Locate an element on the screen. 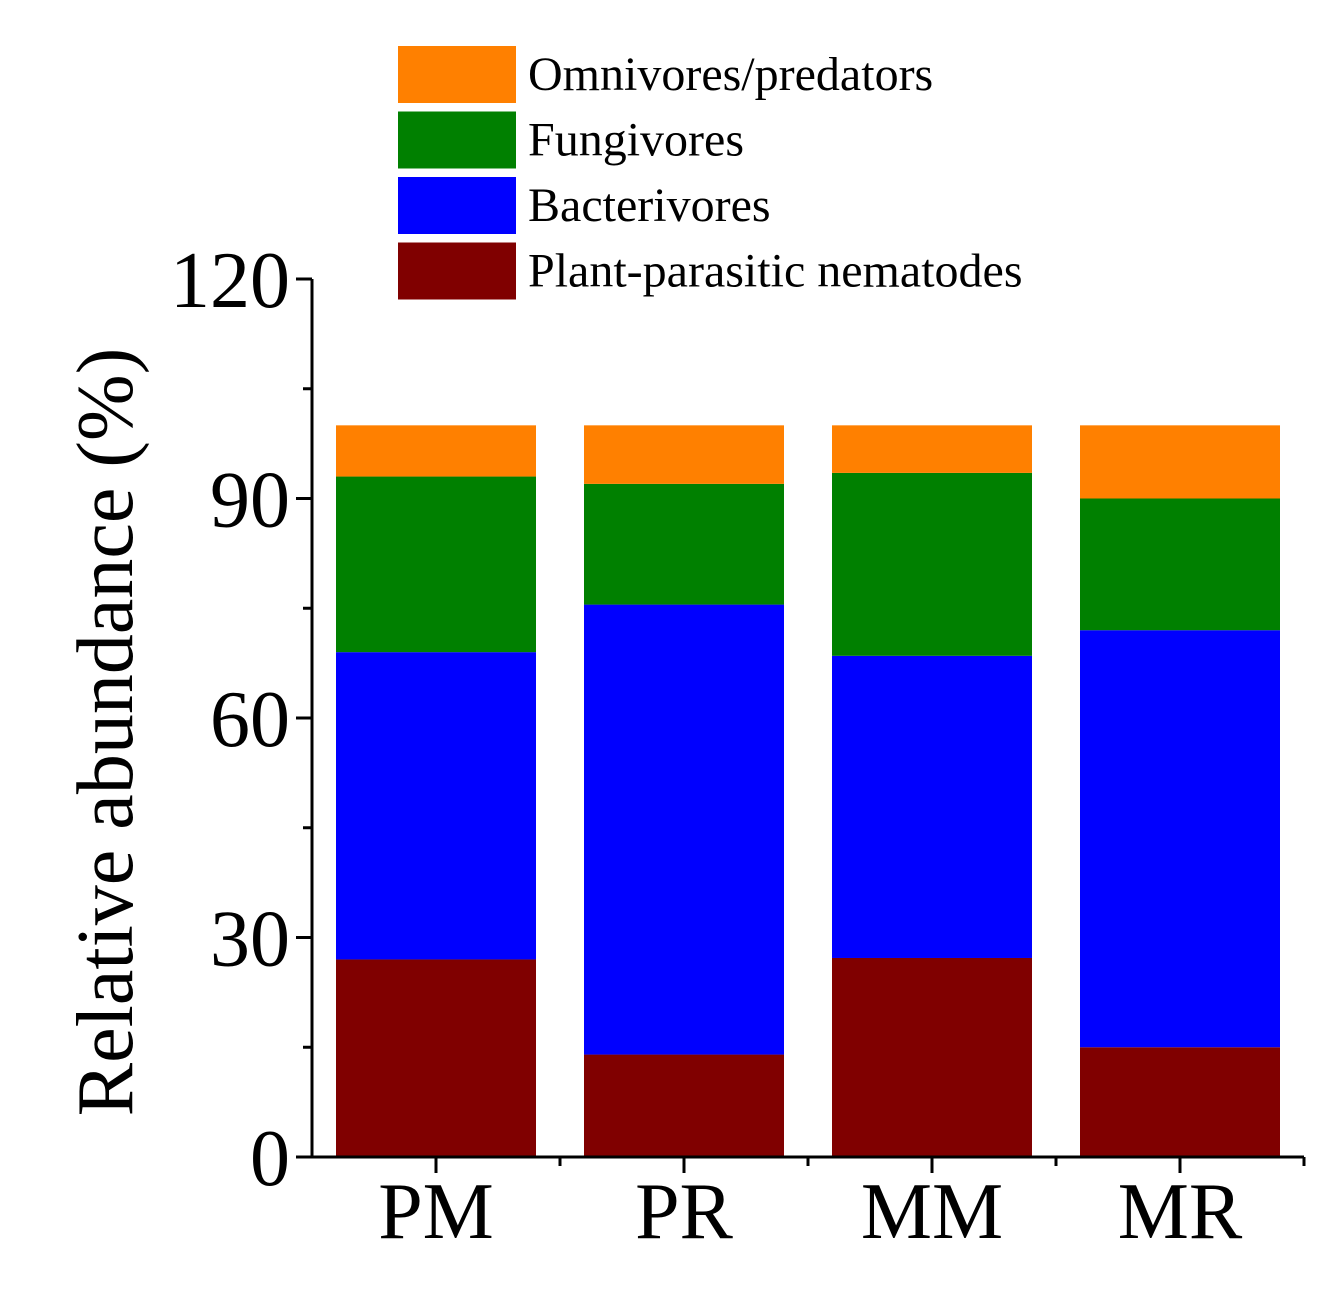  bar-pr-plant-parasitic-nematodes is located at coordinates (684, 1105).